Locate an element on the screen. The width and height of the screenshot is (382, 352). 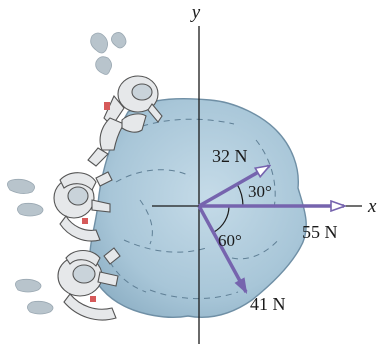
angle-label-60: 60° is located at coordinates (230, 240).